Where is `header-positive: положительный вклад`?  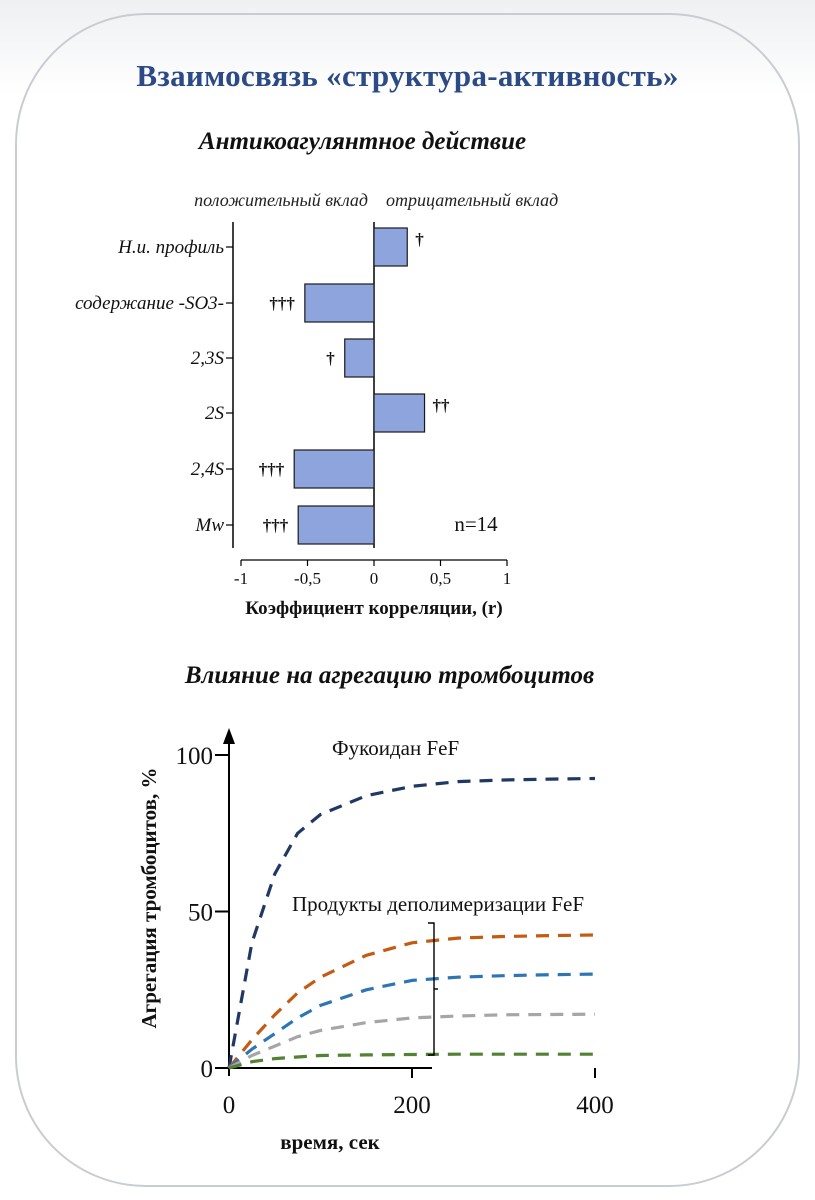 header-positive: положительный вклад is located at coordinates (281, 200).